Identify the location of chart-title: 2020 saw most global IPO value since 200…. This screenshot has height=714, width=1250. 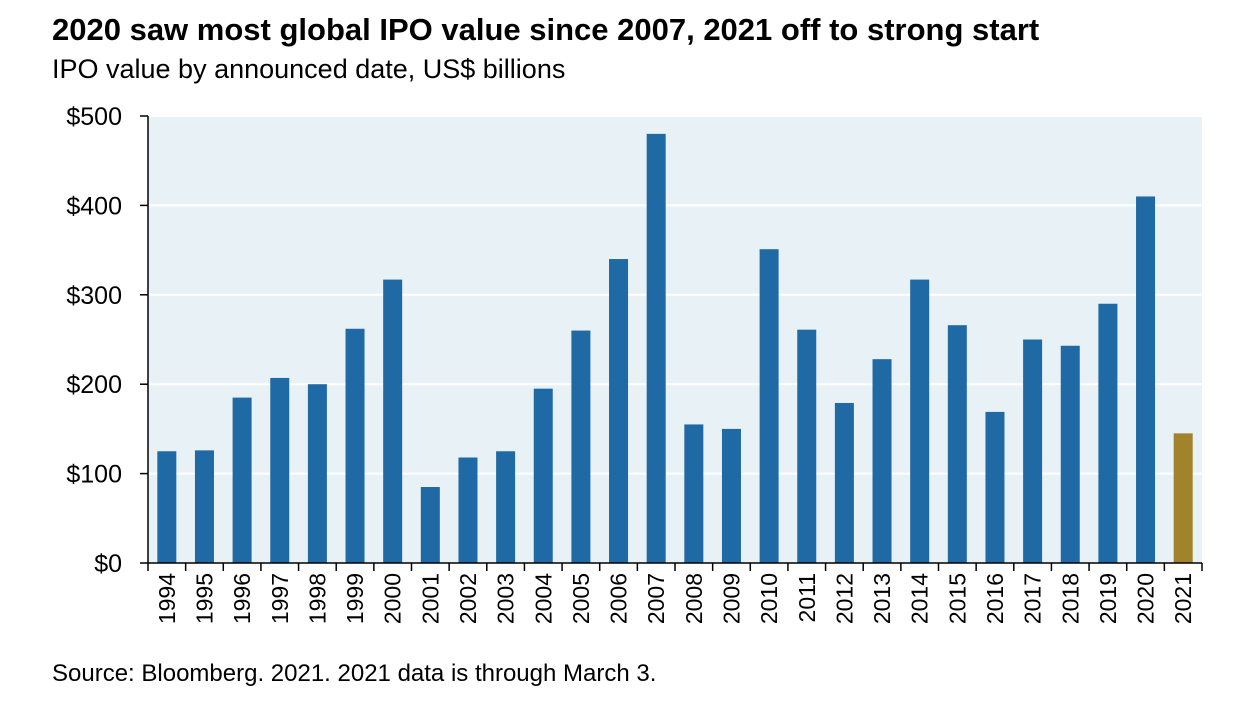
(546, 29).